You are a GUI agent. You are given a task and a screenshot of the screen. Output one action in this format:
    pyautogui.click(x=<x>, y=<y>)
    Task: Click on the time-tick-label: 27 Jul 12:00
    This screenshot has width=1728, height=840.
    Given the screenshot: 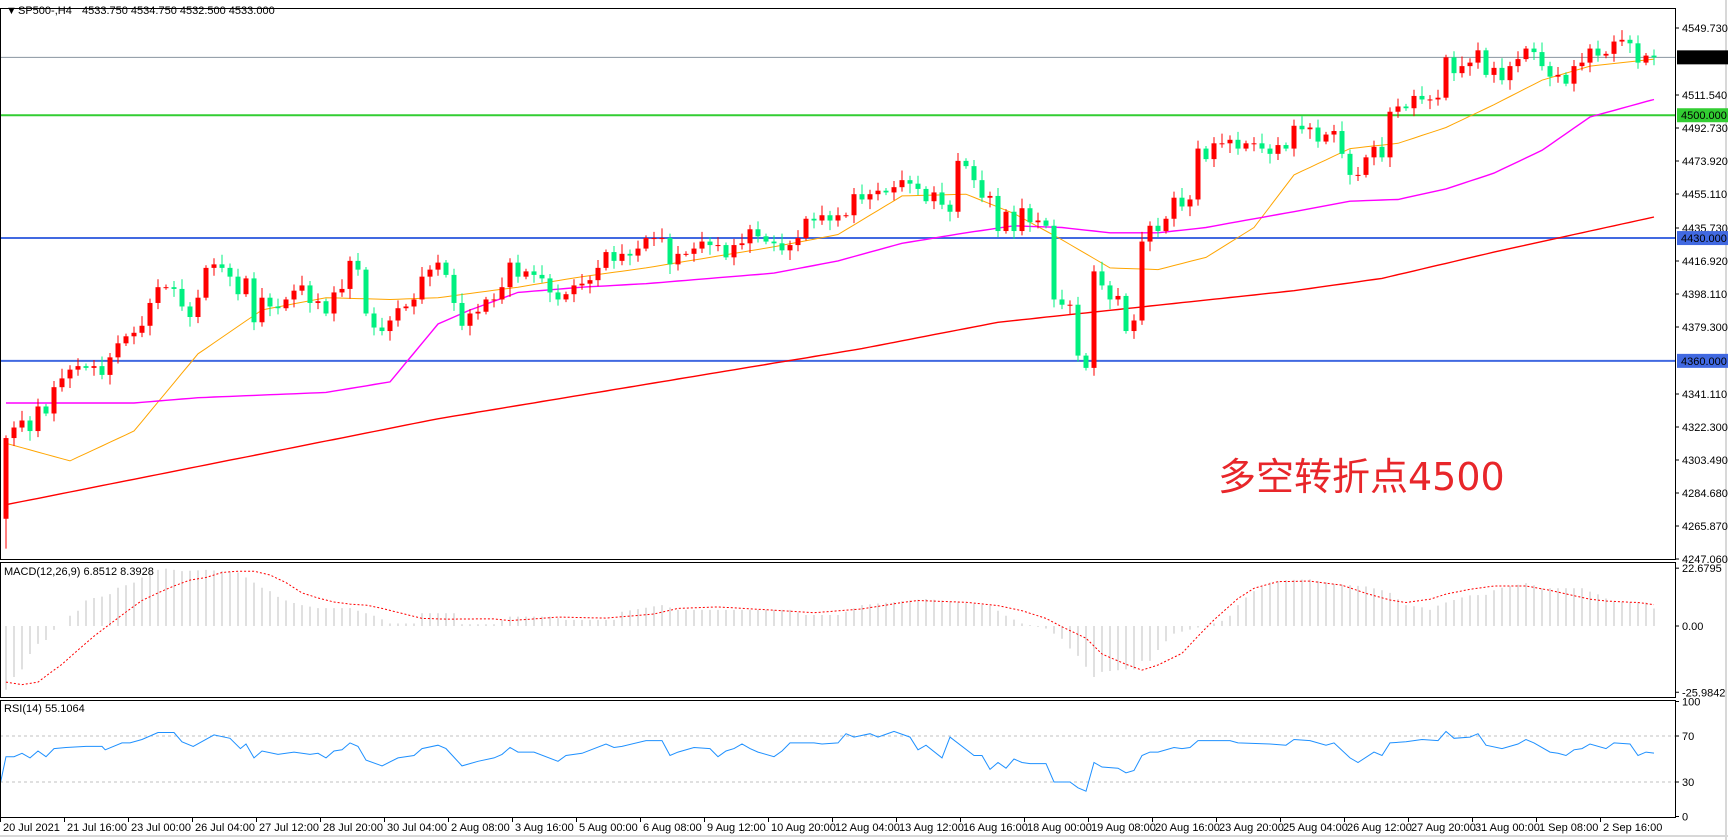 What is the action you would take?
    pyautogui.click(x=289, y=828)
    